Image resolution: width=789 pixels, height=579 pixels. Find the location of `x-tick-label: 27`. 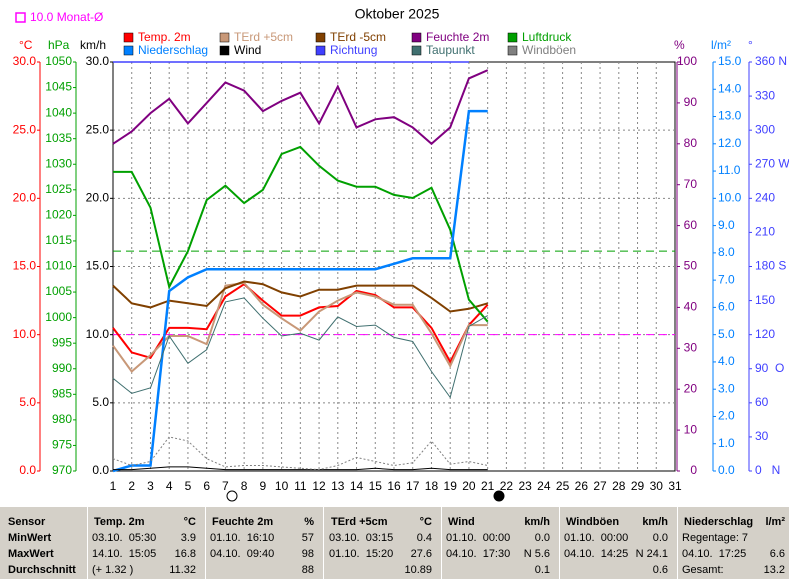

x-tick-label: 27 is located at coordinates (600, 486).